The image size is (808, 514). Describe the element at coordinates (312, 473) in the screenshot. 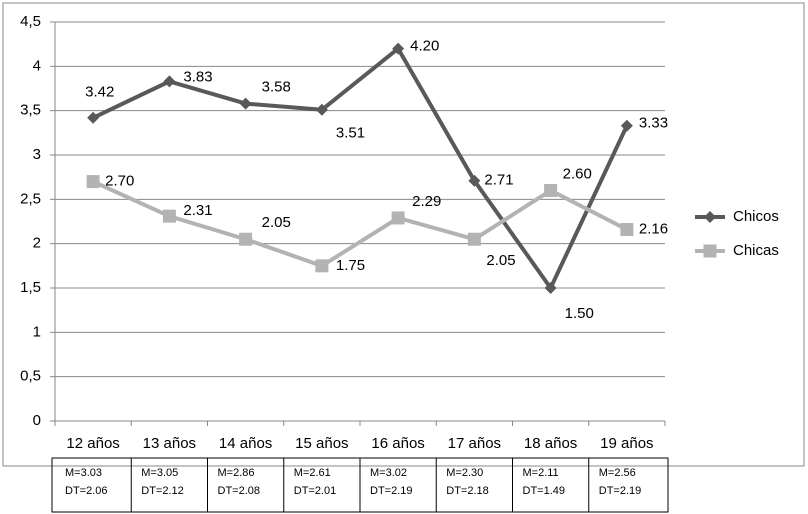

I see `table-cell: M=2.61` at that location.